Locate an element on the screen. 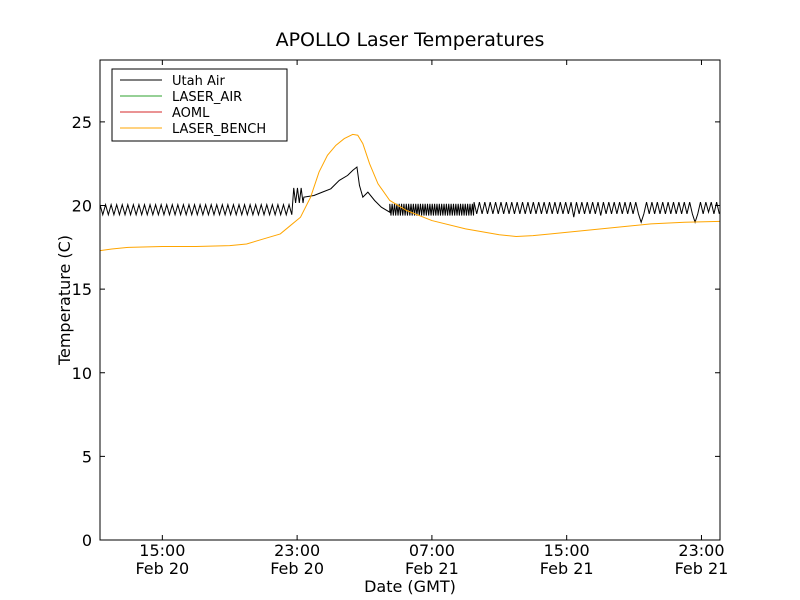  y-tick-label: 5 is located at coordinates (87, 456).